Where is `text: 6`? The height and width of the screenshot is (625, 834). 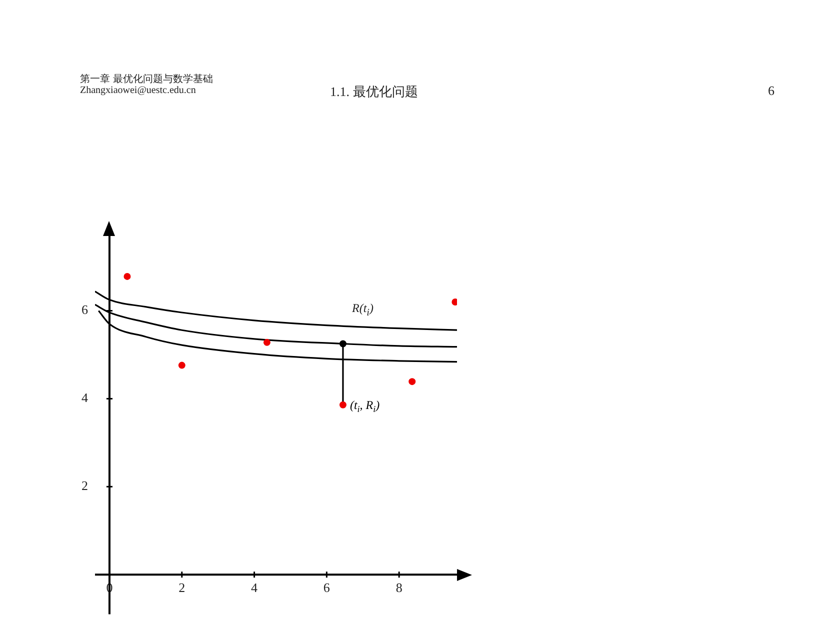 text: 6 is located at coordinates (771, 91).